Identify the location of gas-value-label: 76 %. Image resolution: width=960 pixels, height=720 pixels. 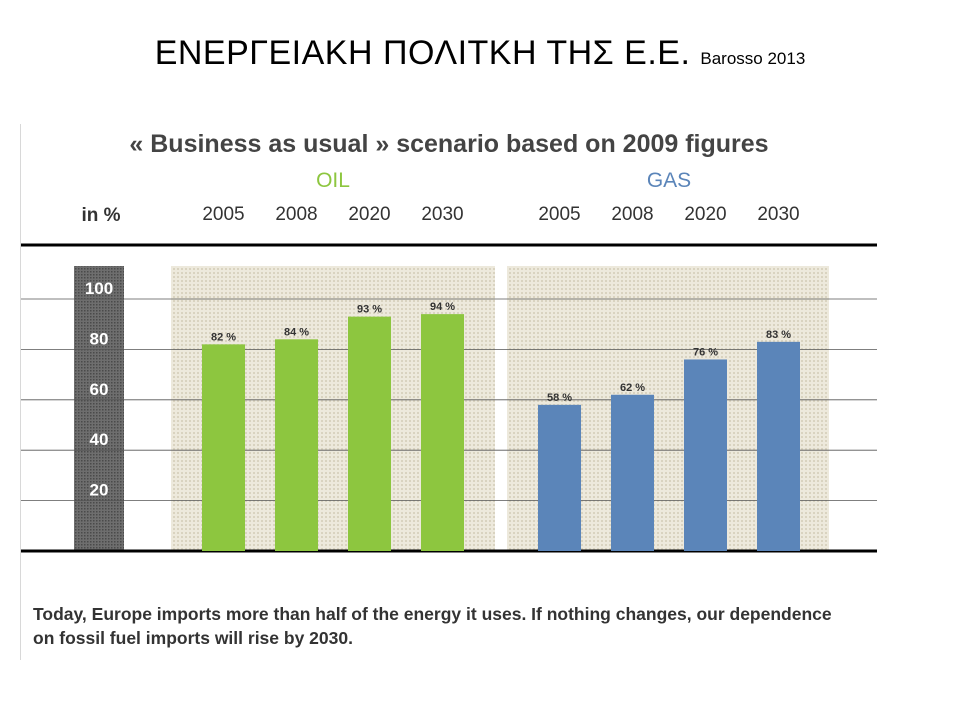
(705, 352).